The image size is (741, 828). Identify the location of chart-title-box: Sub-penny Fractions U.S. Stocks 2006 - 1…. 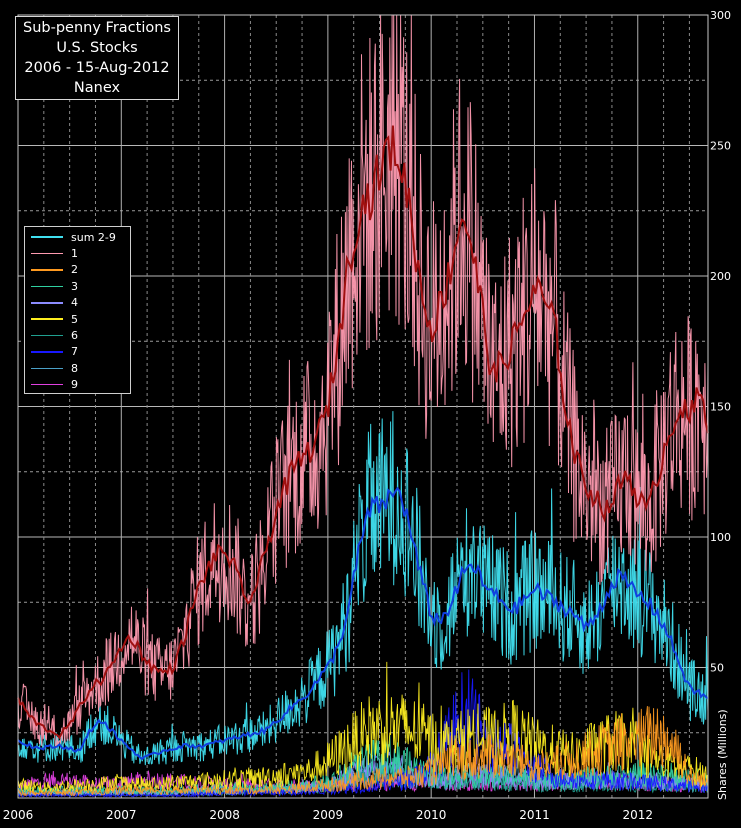
(97, 58).